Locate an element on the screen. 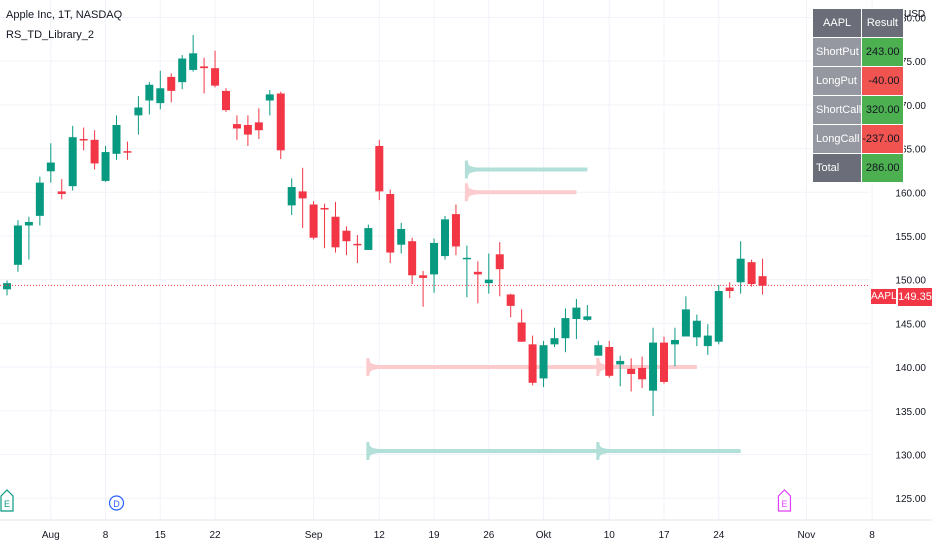 Image resolution: width=932 pixels, height=555 pixels. y-tick-label: 160.00 is located at coordinates (910, 193).